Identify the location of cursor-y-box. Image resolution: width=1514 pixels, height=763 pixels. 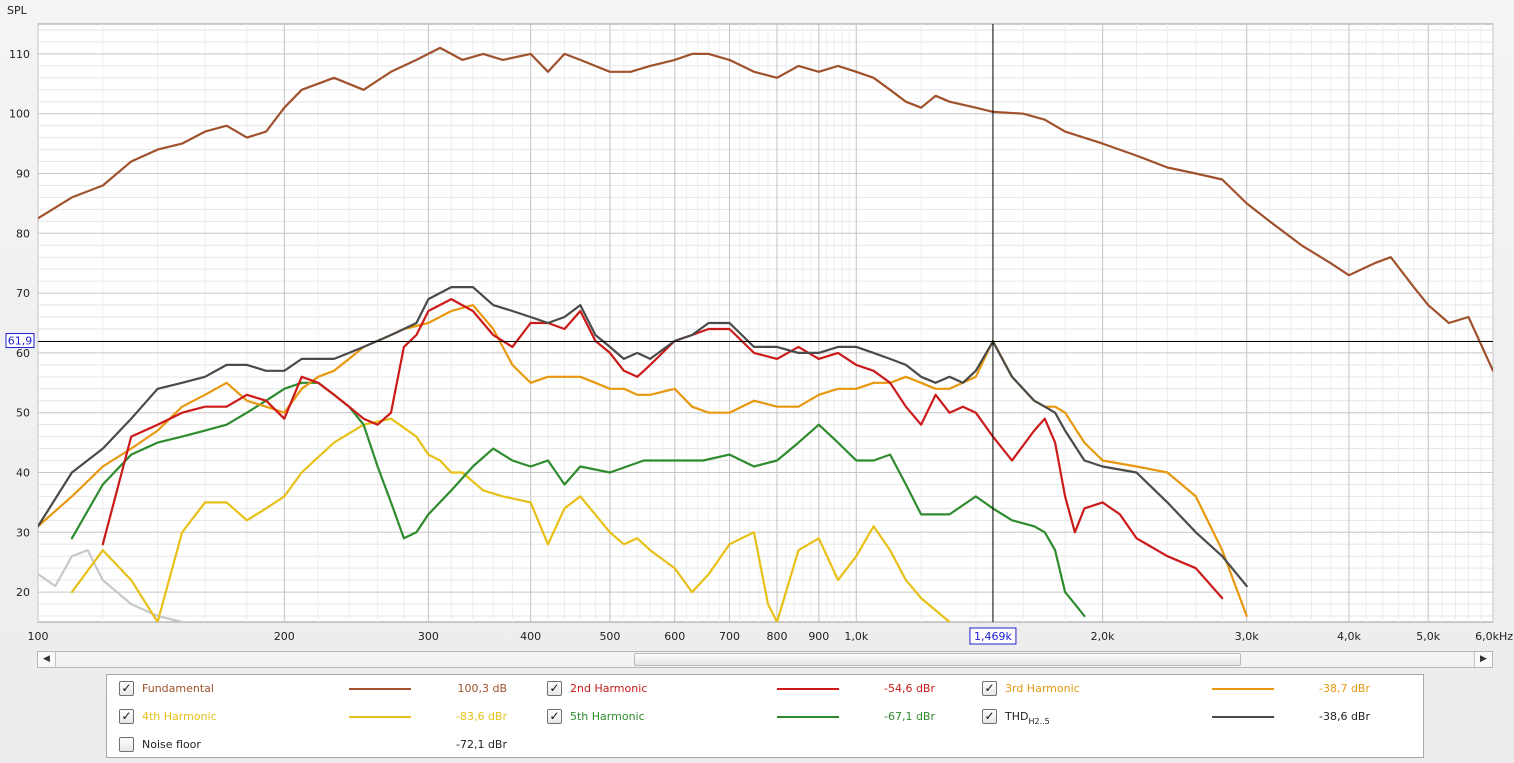
(20, 341).